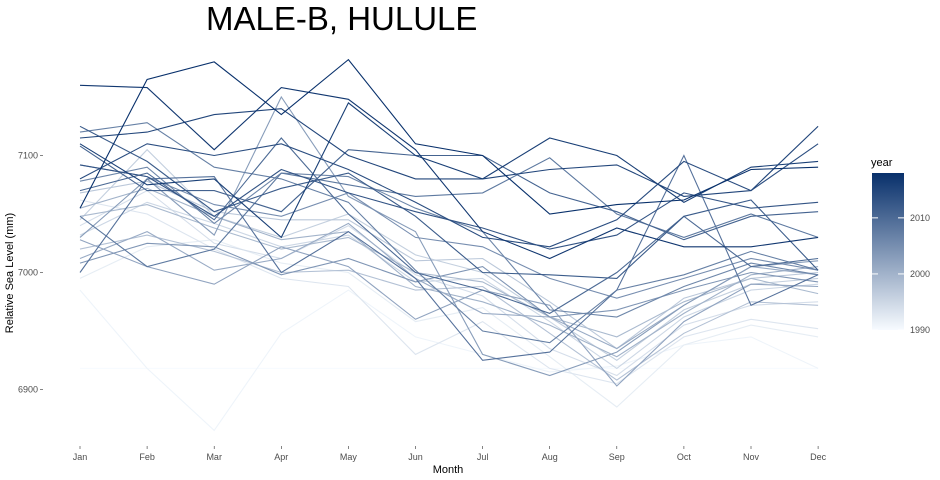 Image resolution: width=940 pixels, height=480 pixels. I want to click on y-tick-label: 7100, so click(28, 156).